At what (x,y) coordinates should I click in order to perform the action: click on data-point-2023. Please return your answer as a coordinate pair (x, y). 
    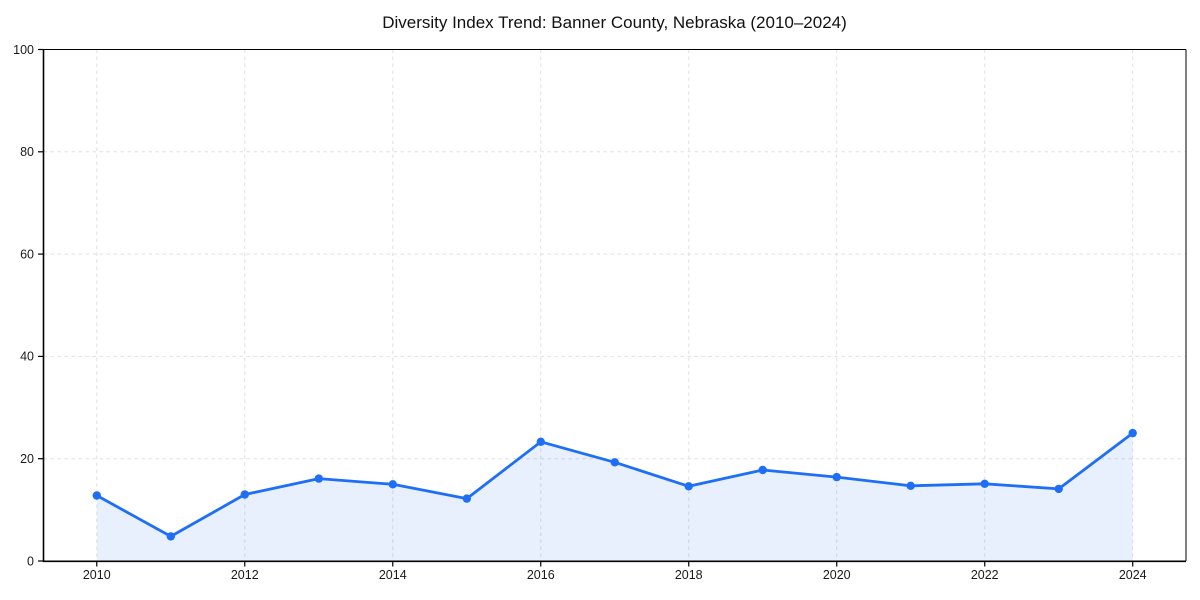
    Looking at the image, I should click on (1058, 489).